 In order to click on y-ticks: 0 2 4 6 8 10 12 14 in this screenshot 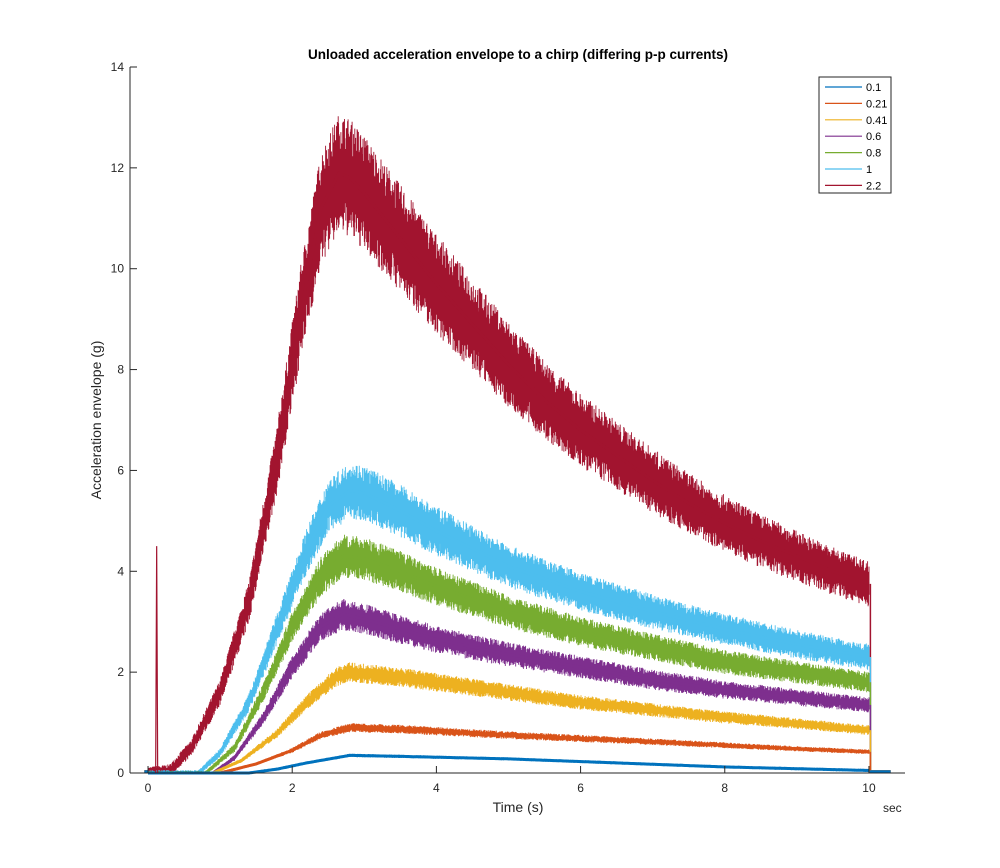, I will do `click(124, 420)`.